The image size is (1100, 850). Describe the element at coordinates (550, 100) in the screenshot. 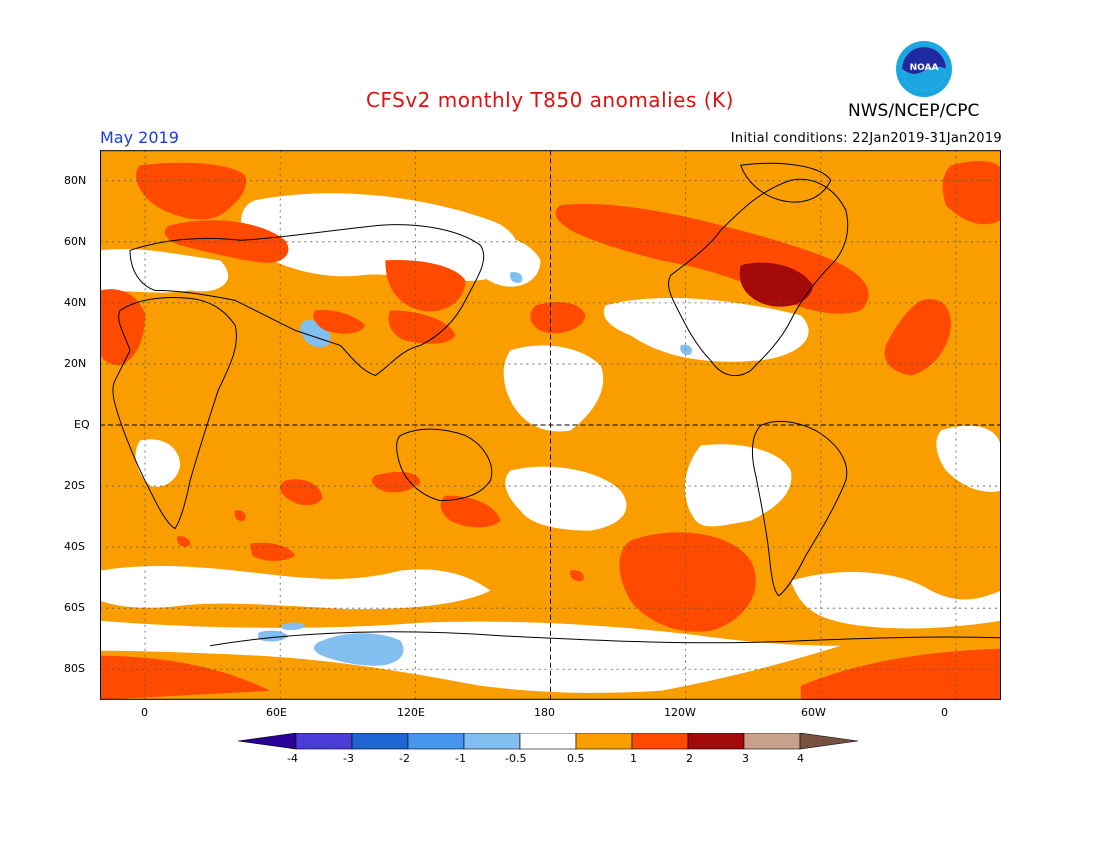

I see `map-title: CFSv2 monthly T850 anomalies (K)` at that location.